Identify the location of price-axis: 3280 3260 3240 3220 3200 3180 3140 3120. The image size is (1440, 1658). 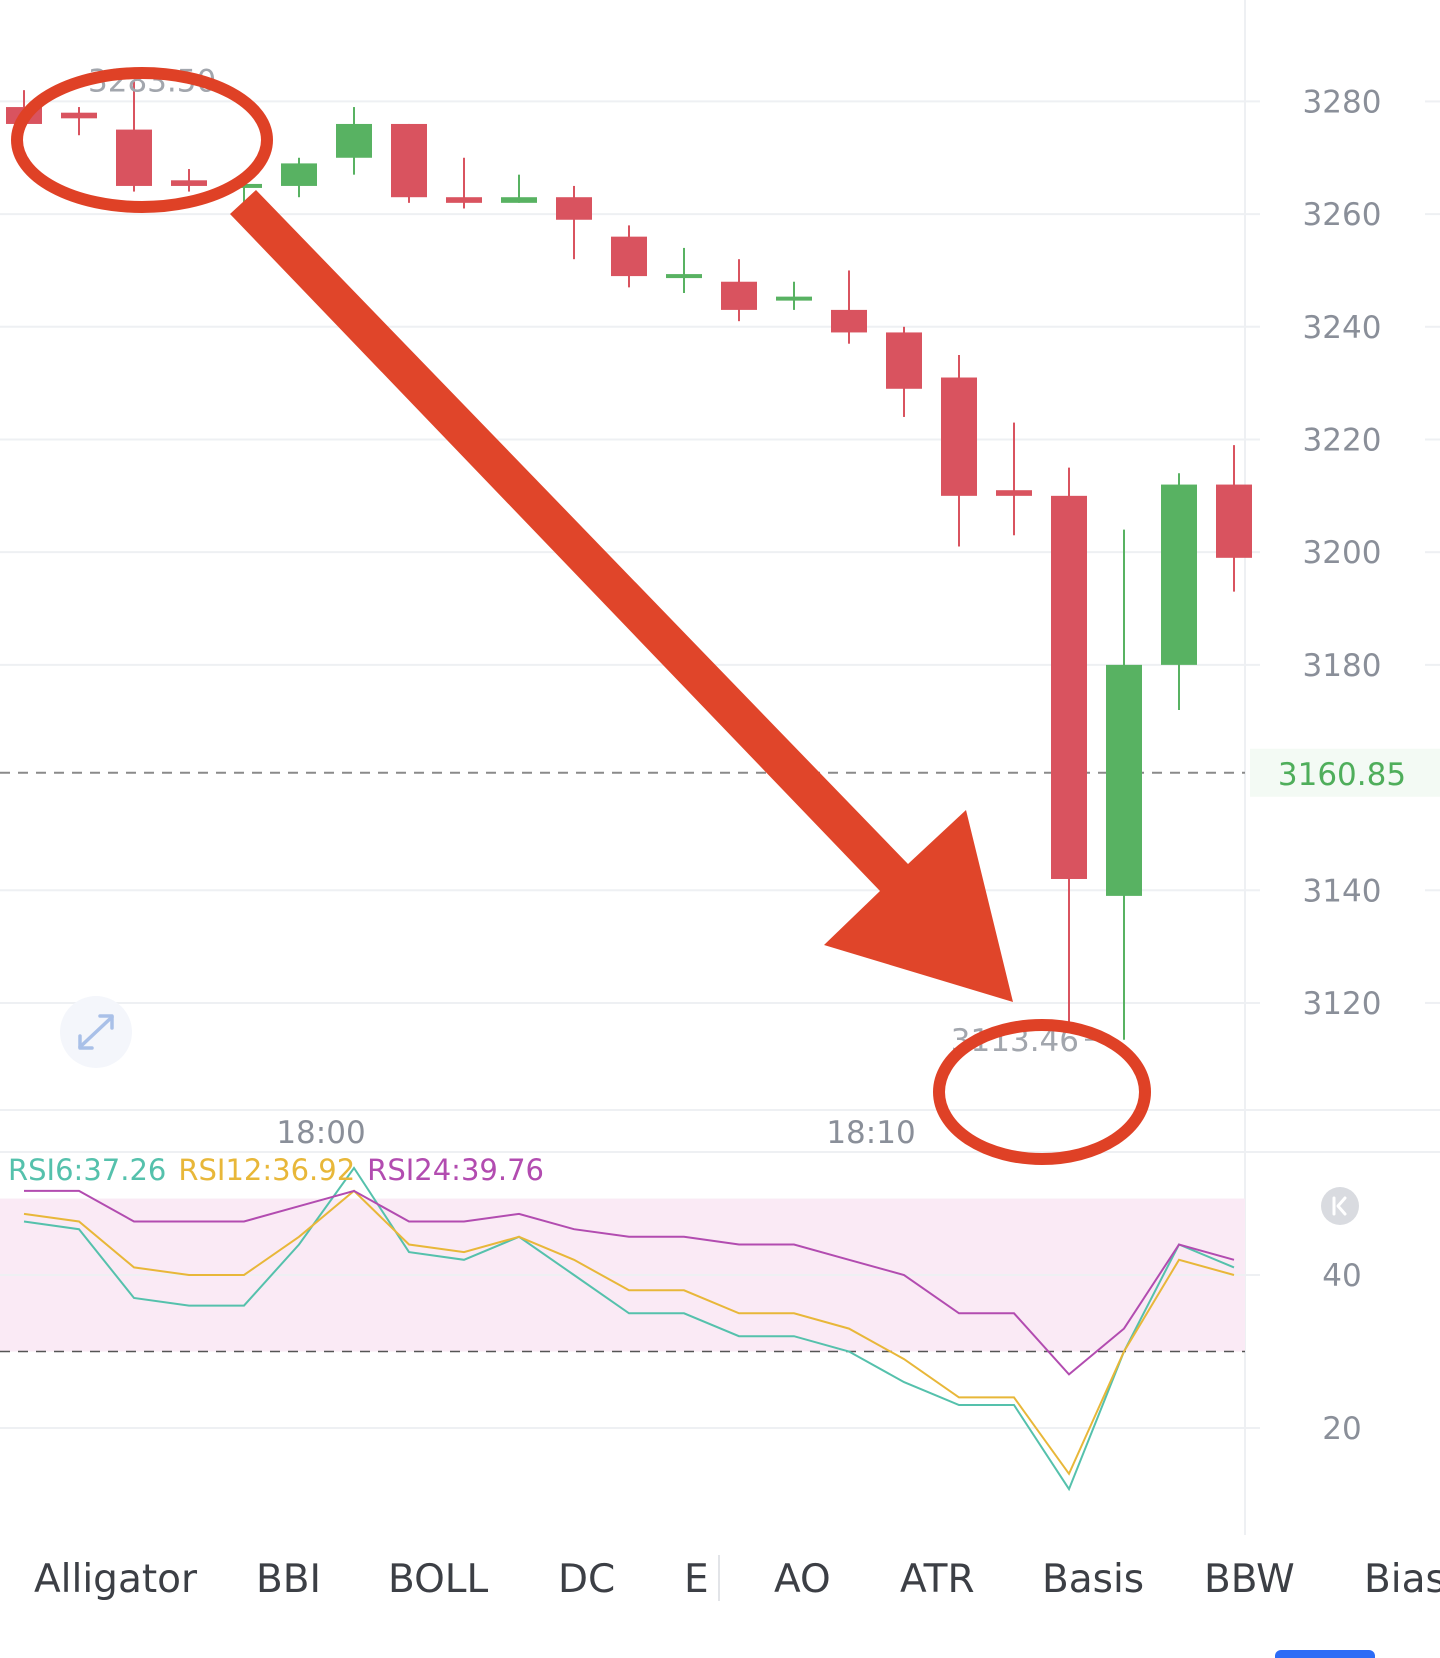
(1342, 553).